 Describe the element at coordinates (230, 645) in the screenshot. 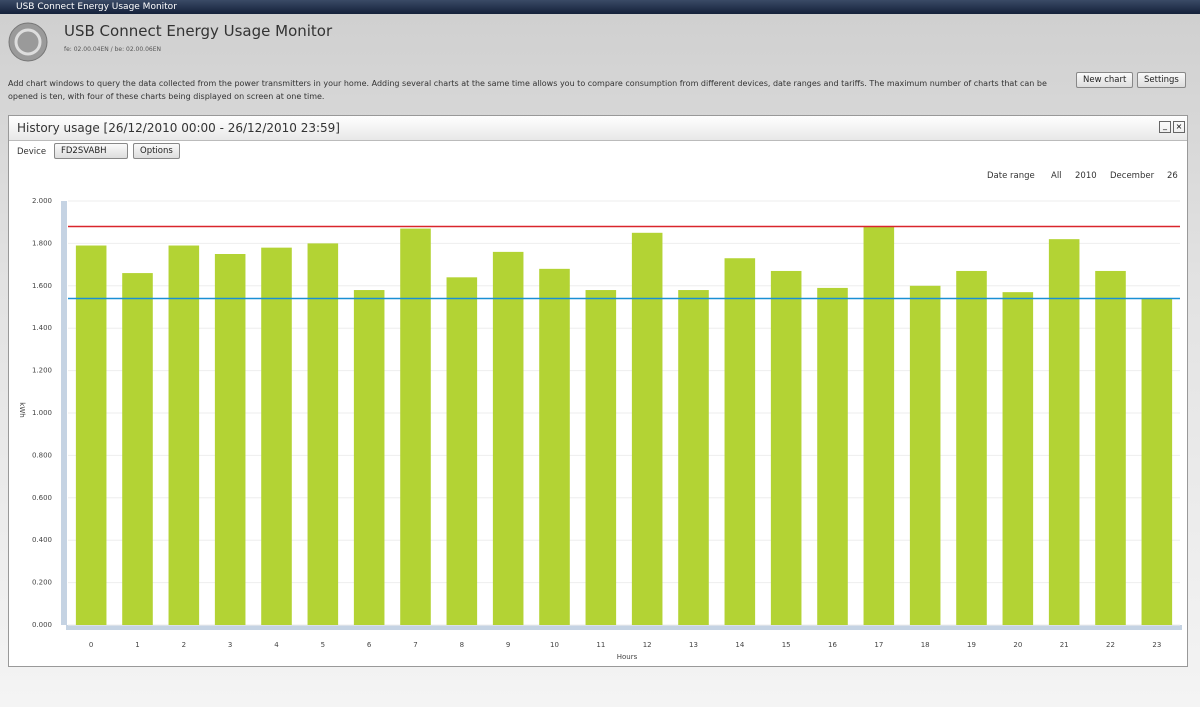

I see `x-tick-label: 3` at that location.